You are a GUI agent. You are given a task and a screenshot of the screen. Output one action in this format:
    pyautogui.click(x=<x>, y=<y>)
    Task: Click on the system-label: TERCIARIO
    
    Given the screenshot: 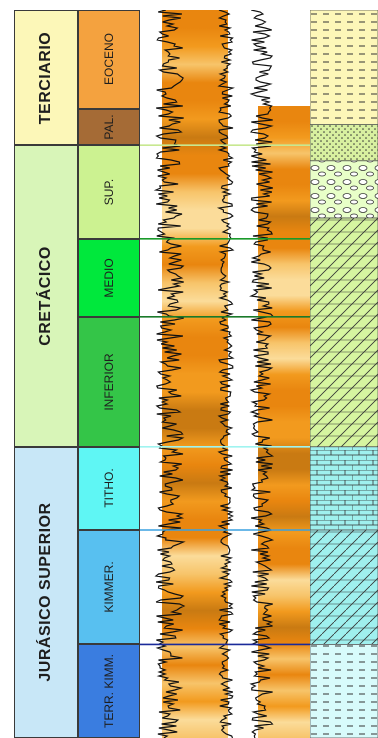 What is the action you would take?
    pyautogui.click(x=45, y=77)
    